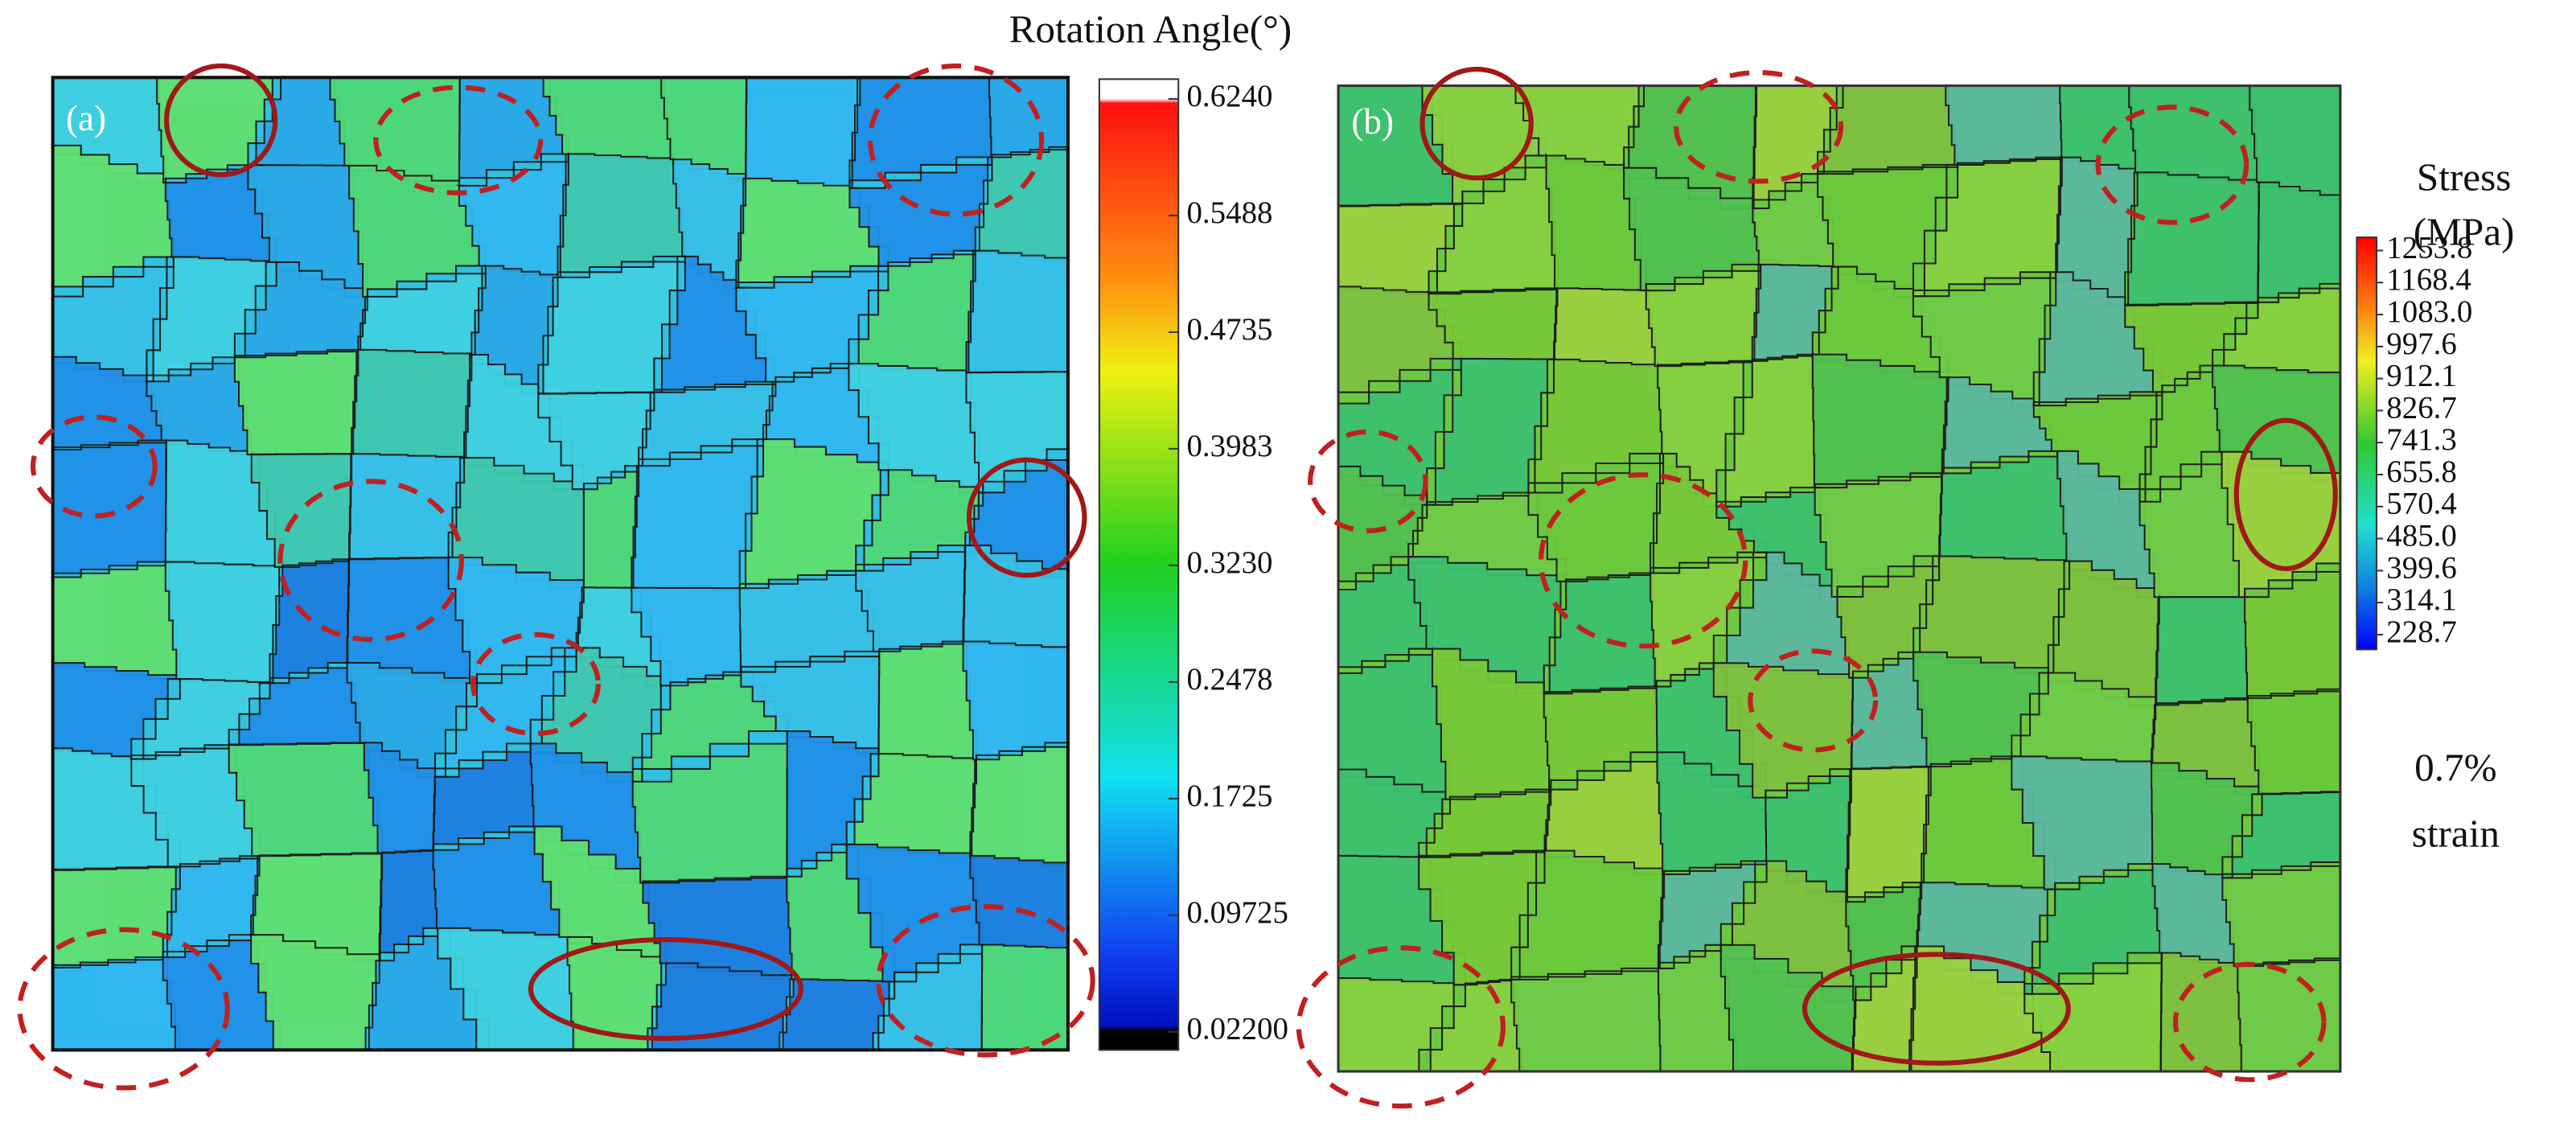 The height and width of the screenshot is (1139, 2576). Describe the element at coordinates (2421, 632) in the screenshot. I see `colorbar-label: 228.7` at that location.